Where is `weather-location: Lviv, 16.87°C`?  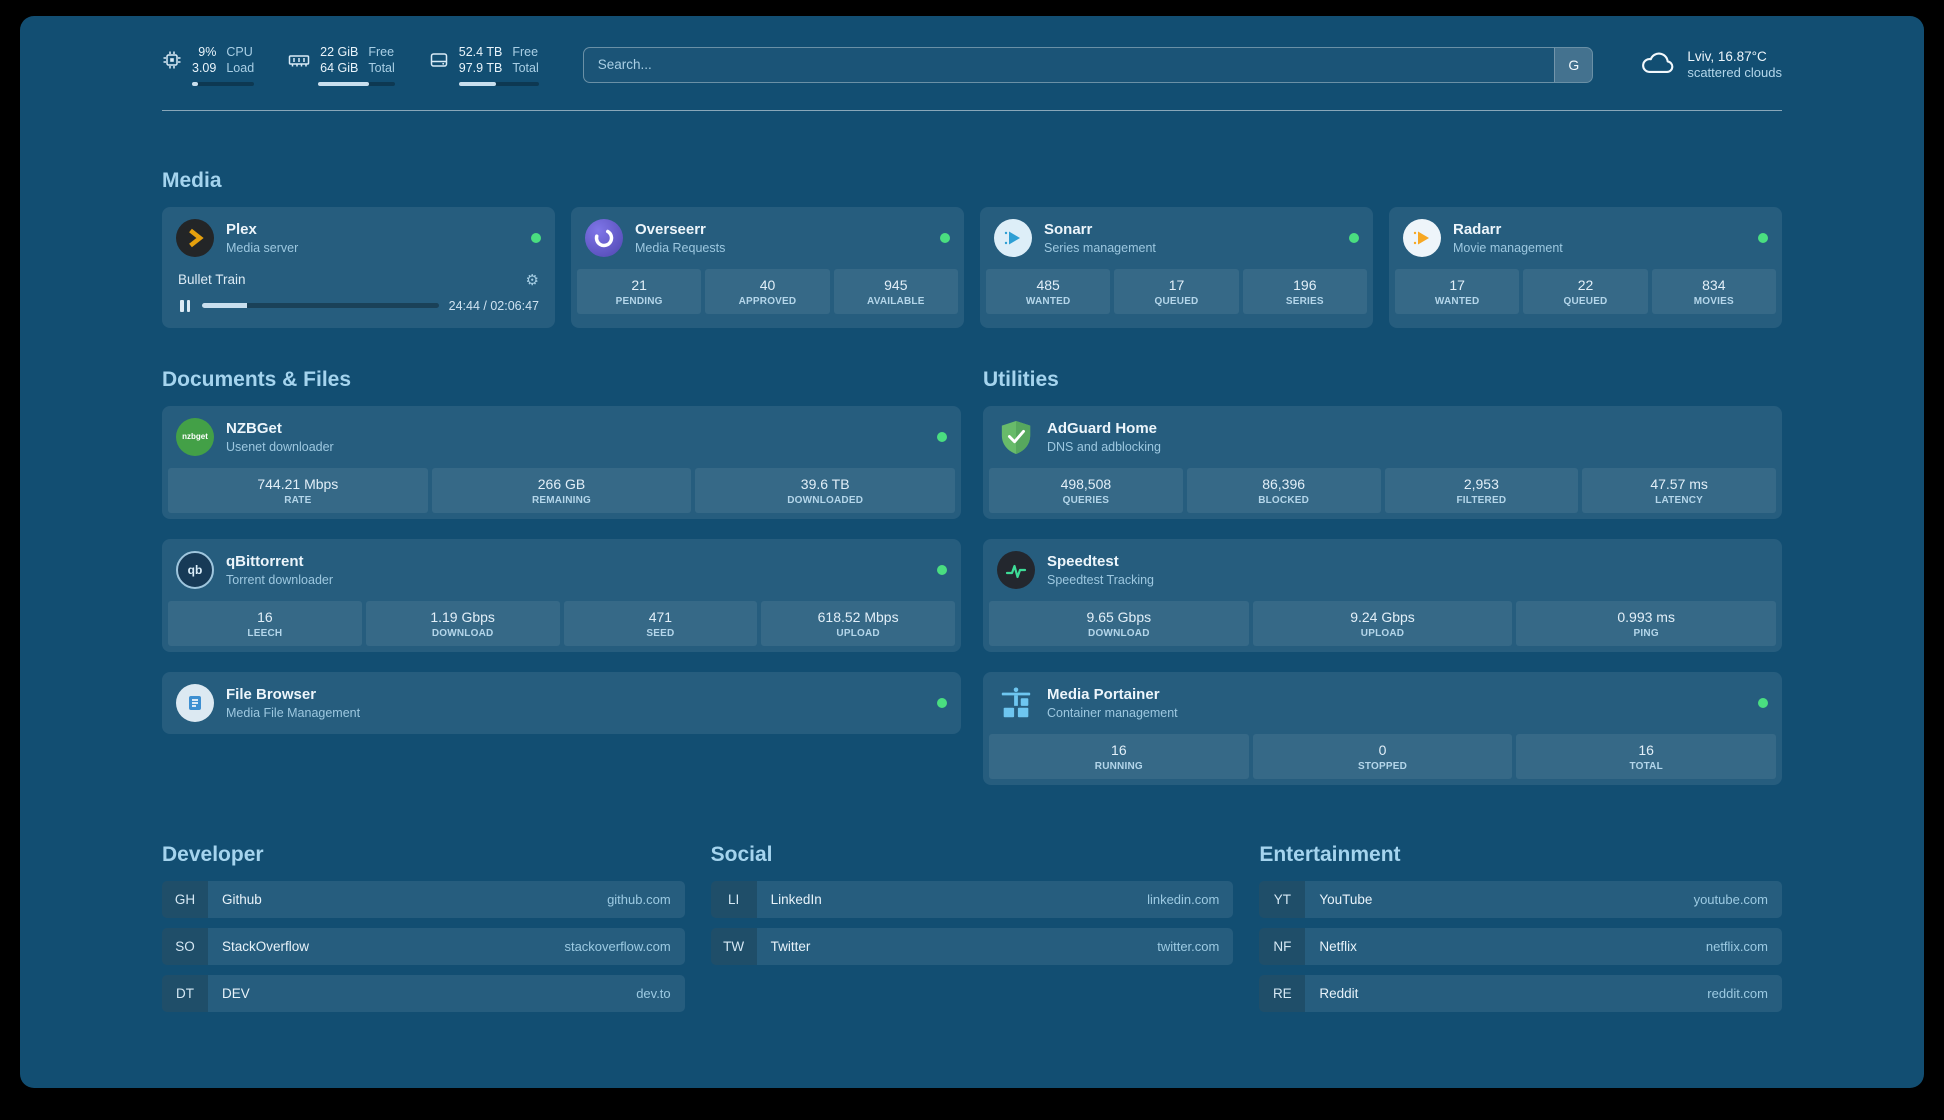
weather-location: Lviv, 16.87°C is located at coordinates (1727, 56).